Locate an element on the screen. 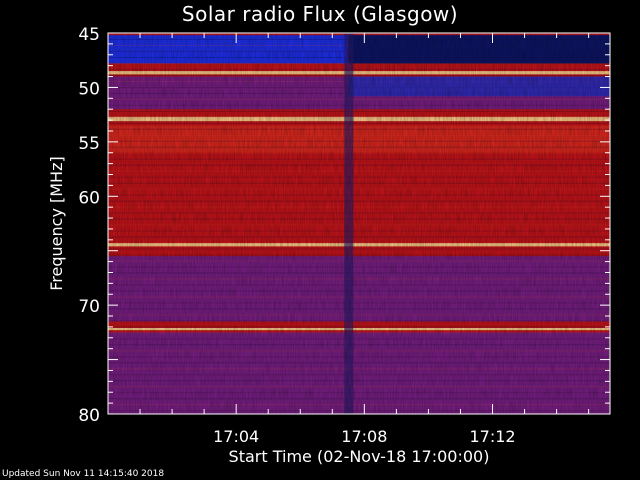 This screenshot has height=480, width=640. x-tick-label: 17:08 is located at coordinates (364, 436).